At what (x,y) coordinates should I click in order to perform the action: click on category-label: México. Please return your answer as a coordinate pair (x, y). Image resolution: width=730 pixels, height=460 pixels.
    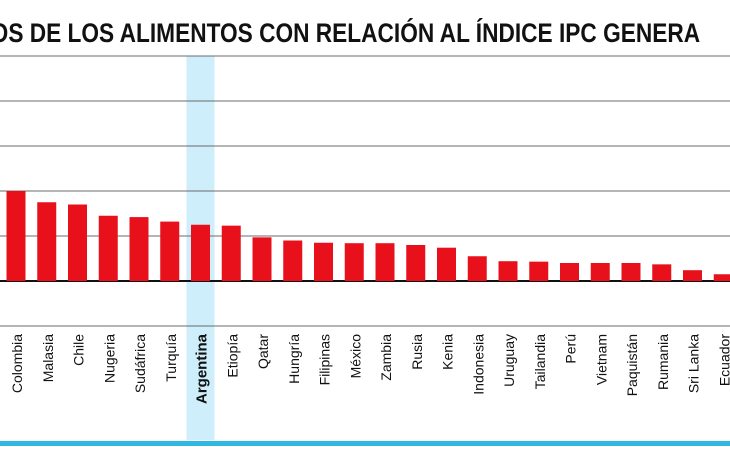
    Looking at the image, I should click on (355, 356).